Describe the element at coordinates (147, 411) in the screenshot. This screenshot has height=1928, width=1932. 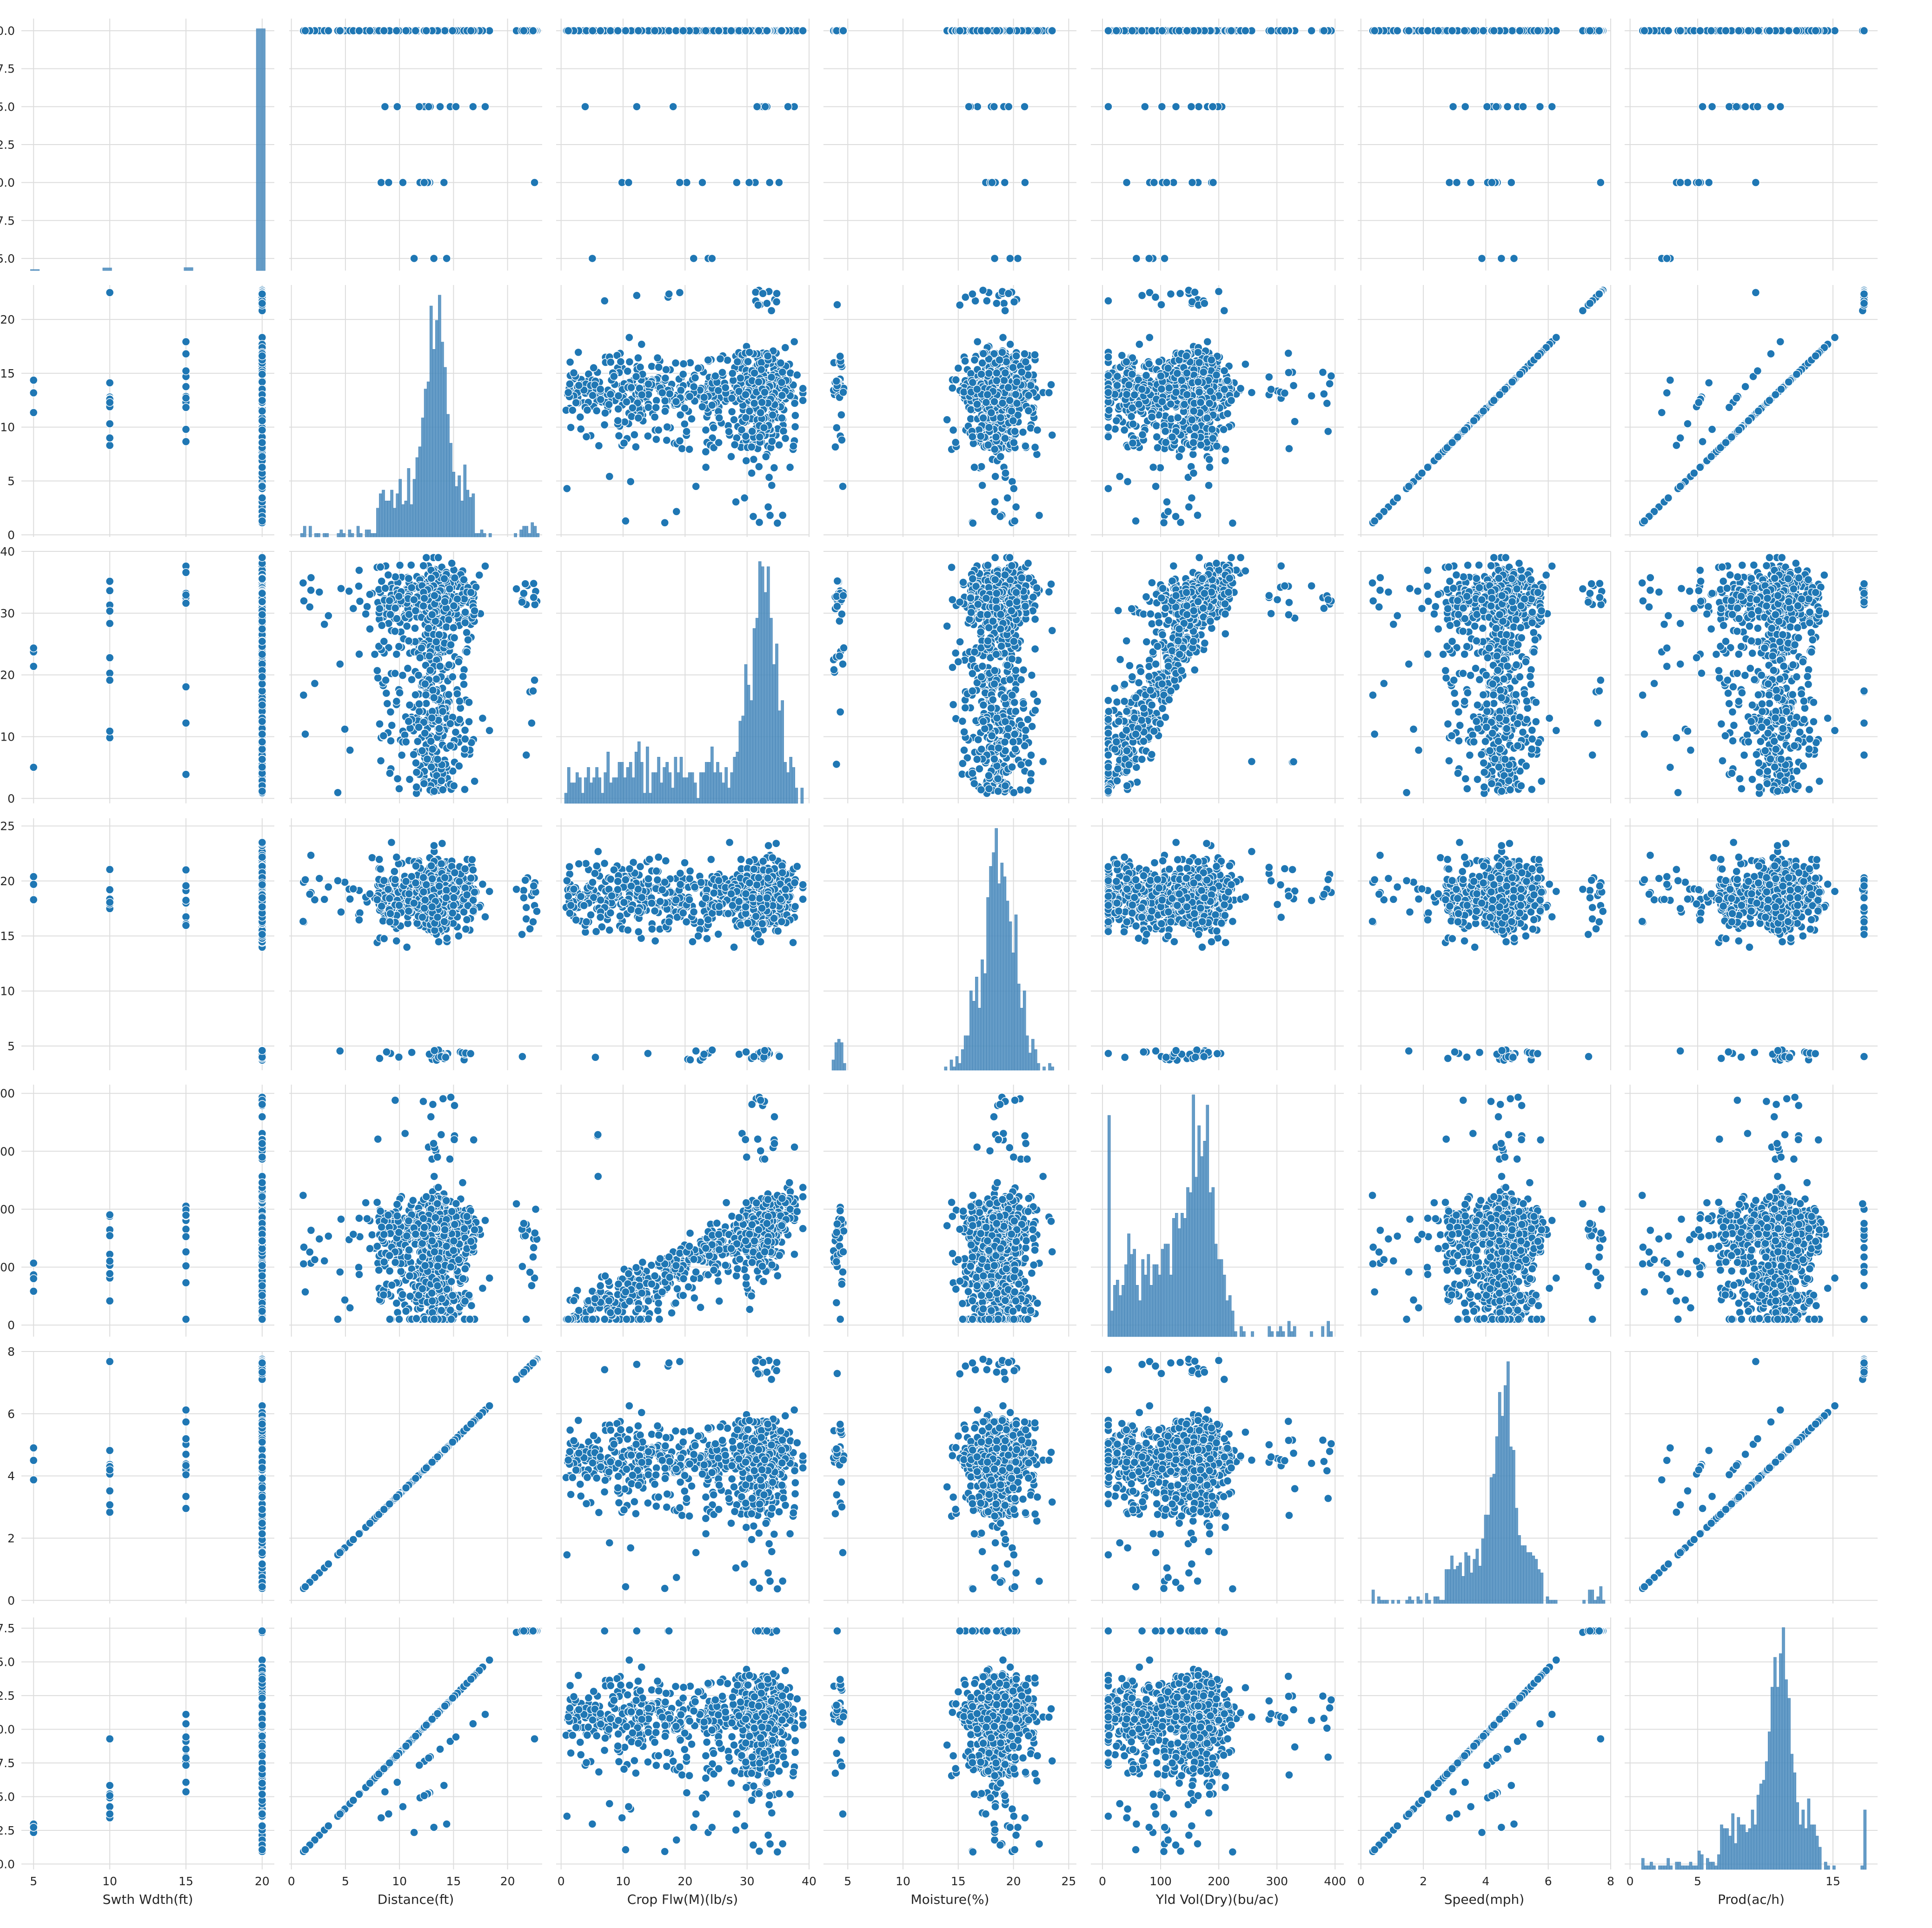
I see `cell-distance-ft-vs-swth-wdth-ft` at that location.